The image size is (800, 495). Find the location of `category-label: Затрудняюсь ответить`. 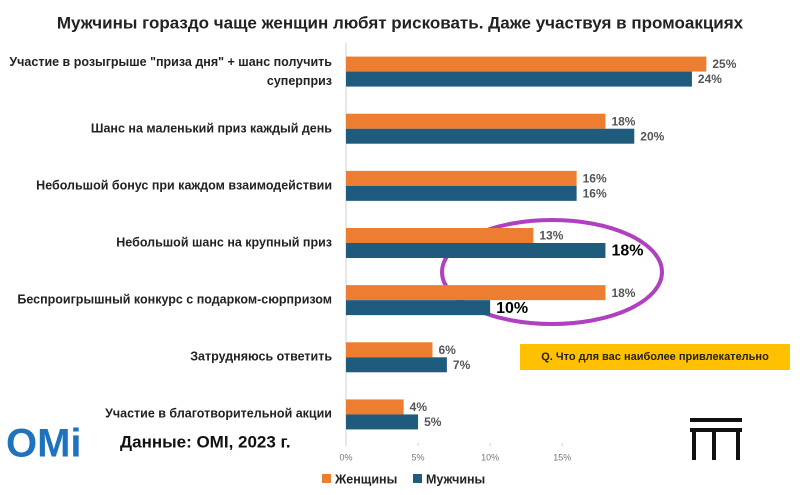

category-label: Затрудняюсь ответить is located at coordinates (261, 356).